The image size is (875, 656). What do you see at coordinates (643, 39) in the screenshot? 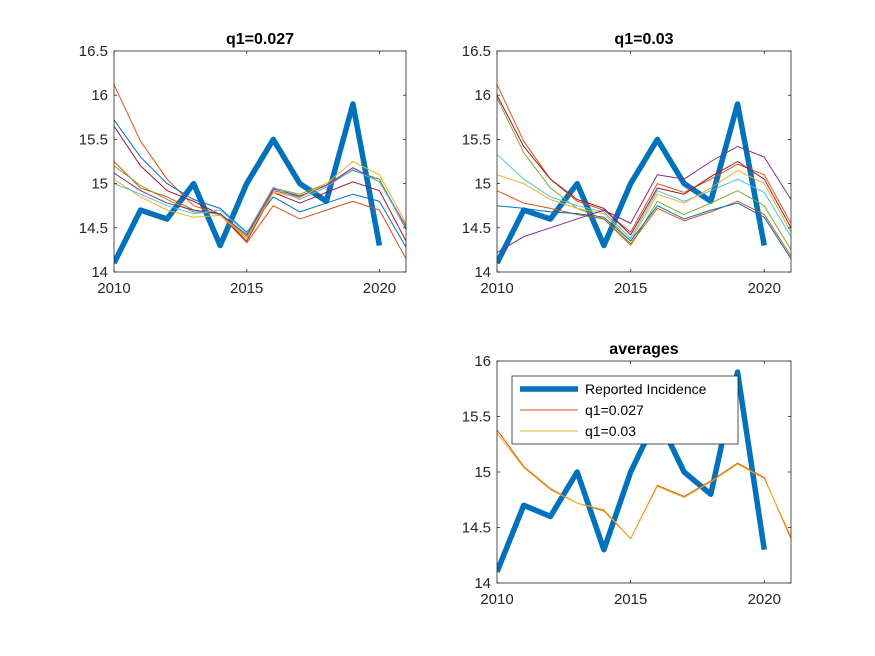
I see `subplot-title: q1=0.03` at bounding box center [643, 39].